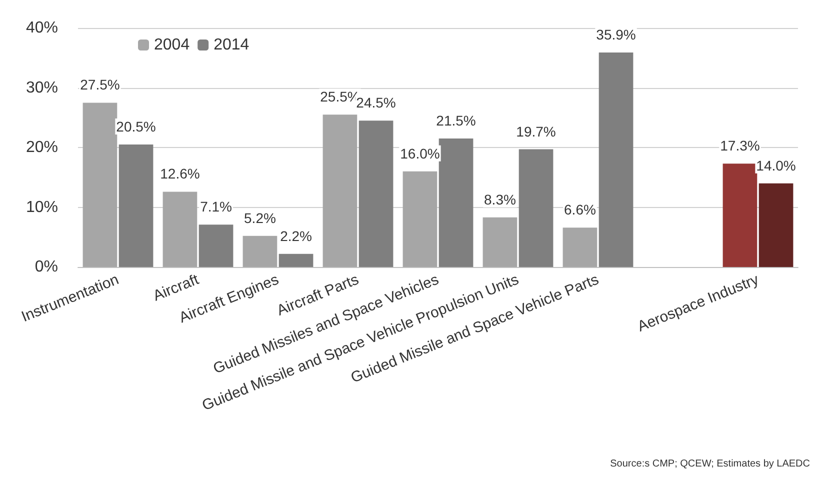 This screenshot has height=483, width=826. I want to click on y-tick-label: 30%, so click(42, 87).